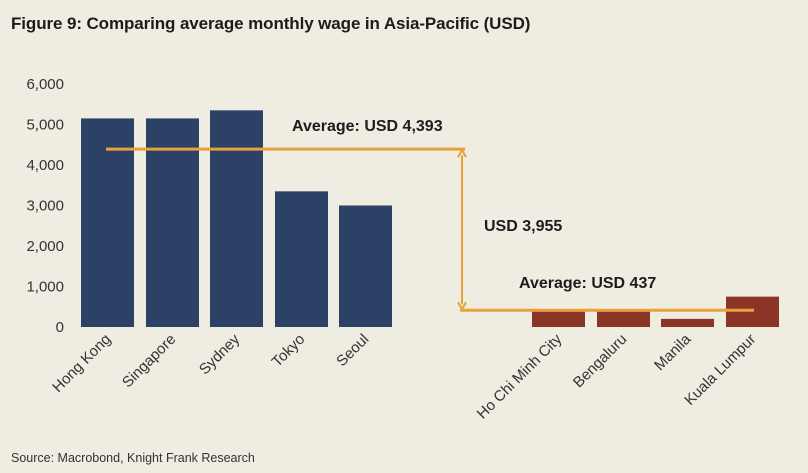  Describe the element at coordinates (289, 351) in the screenshot. I see `x-tick-label: Tokyo` at that location.